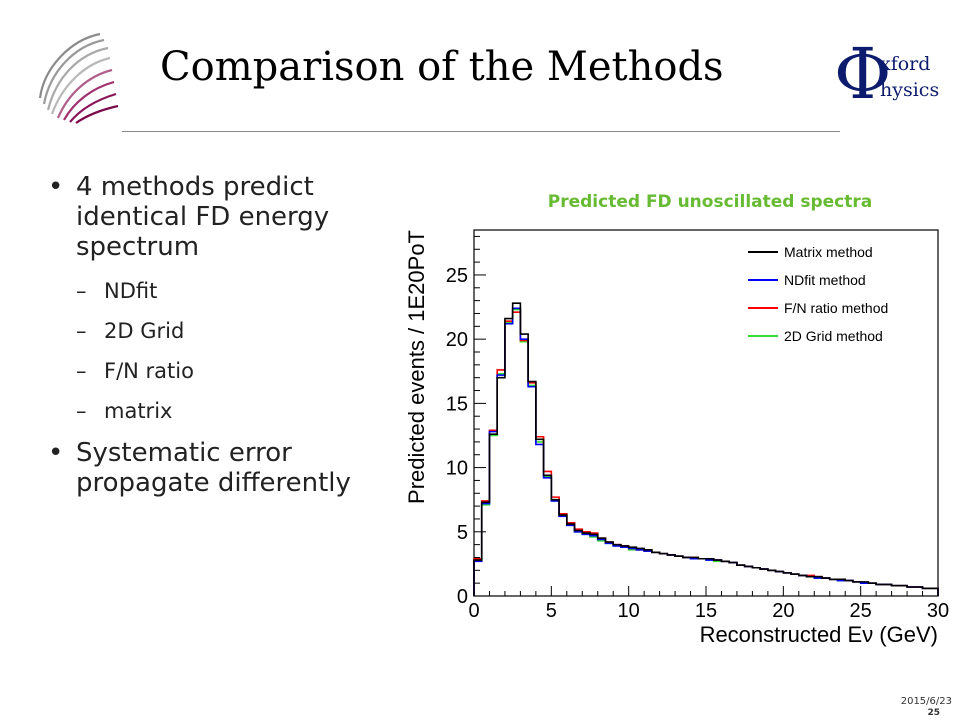 The image size is (960, 720). I want to click on slide-title: Comparison of the Methods, so click(442, 67).